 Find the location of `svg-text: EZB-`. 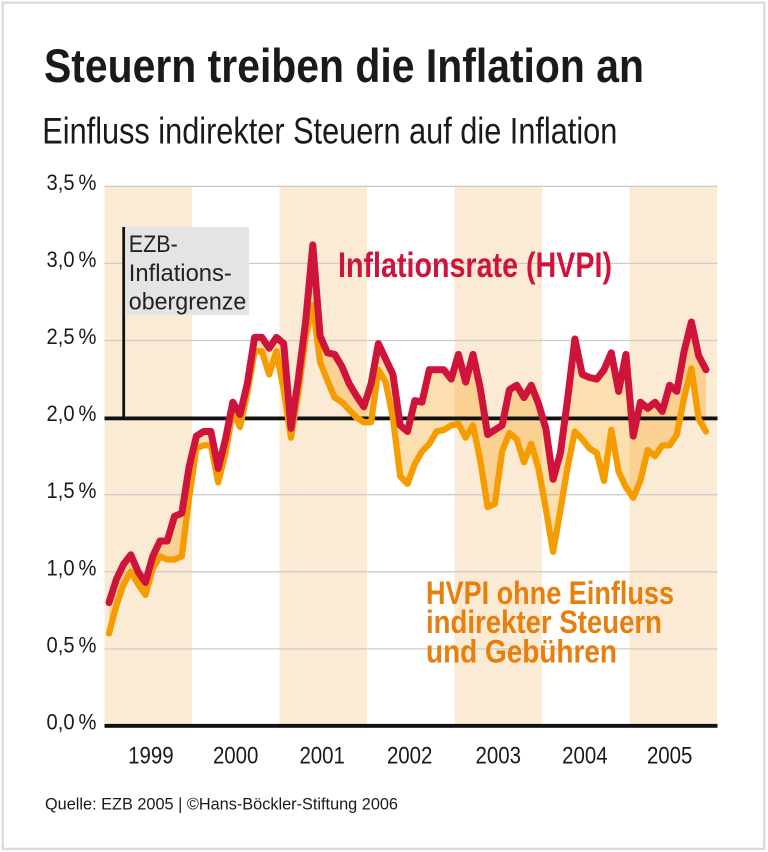

svg-text: EZB- is located at coordinates (153, 244).